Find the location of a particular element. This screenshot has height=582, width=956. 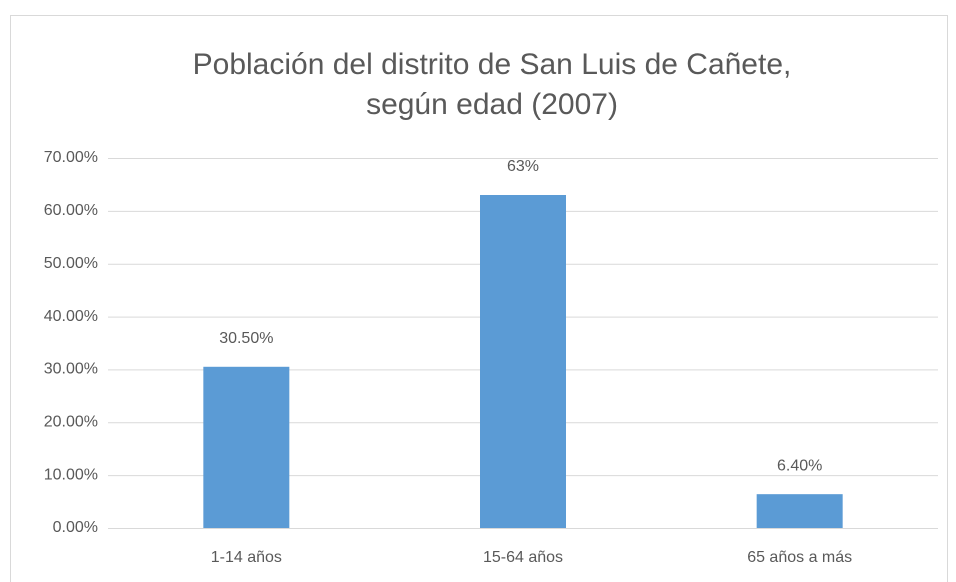

y-tick-label: 60.00% is located at coordinates (71, 210).